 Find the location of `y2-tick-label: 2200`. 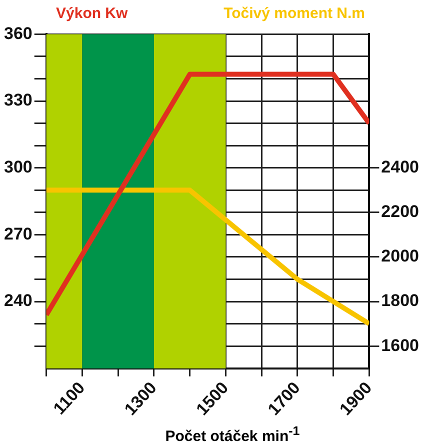

y2-tick-label: 2200 is located at coordinates (400, 212).